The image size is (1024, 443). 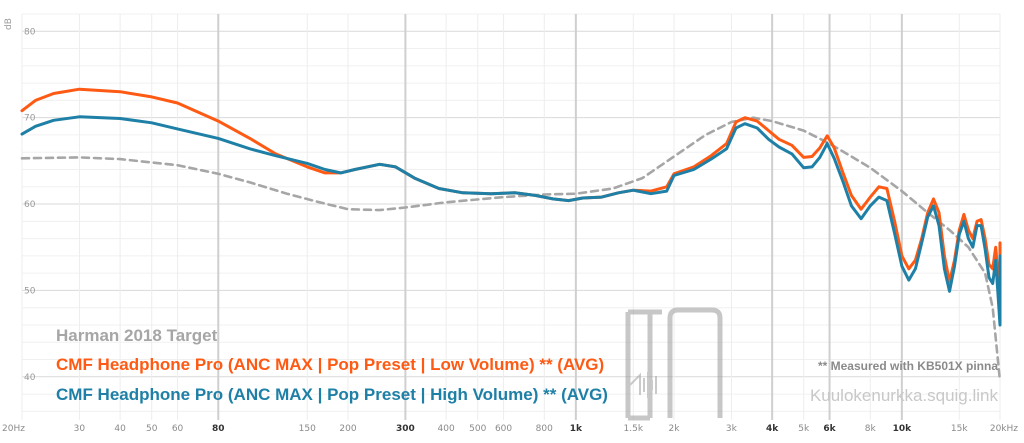 What do you see at coordinates (405, 429) in the screenshot?
I see `x-tick-label: 300` at bounding box center [405, 429].